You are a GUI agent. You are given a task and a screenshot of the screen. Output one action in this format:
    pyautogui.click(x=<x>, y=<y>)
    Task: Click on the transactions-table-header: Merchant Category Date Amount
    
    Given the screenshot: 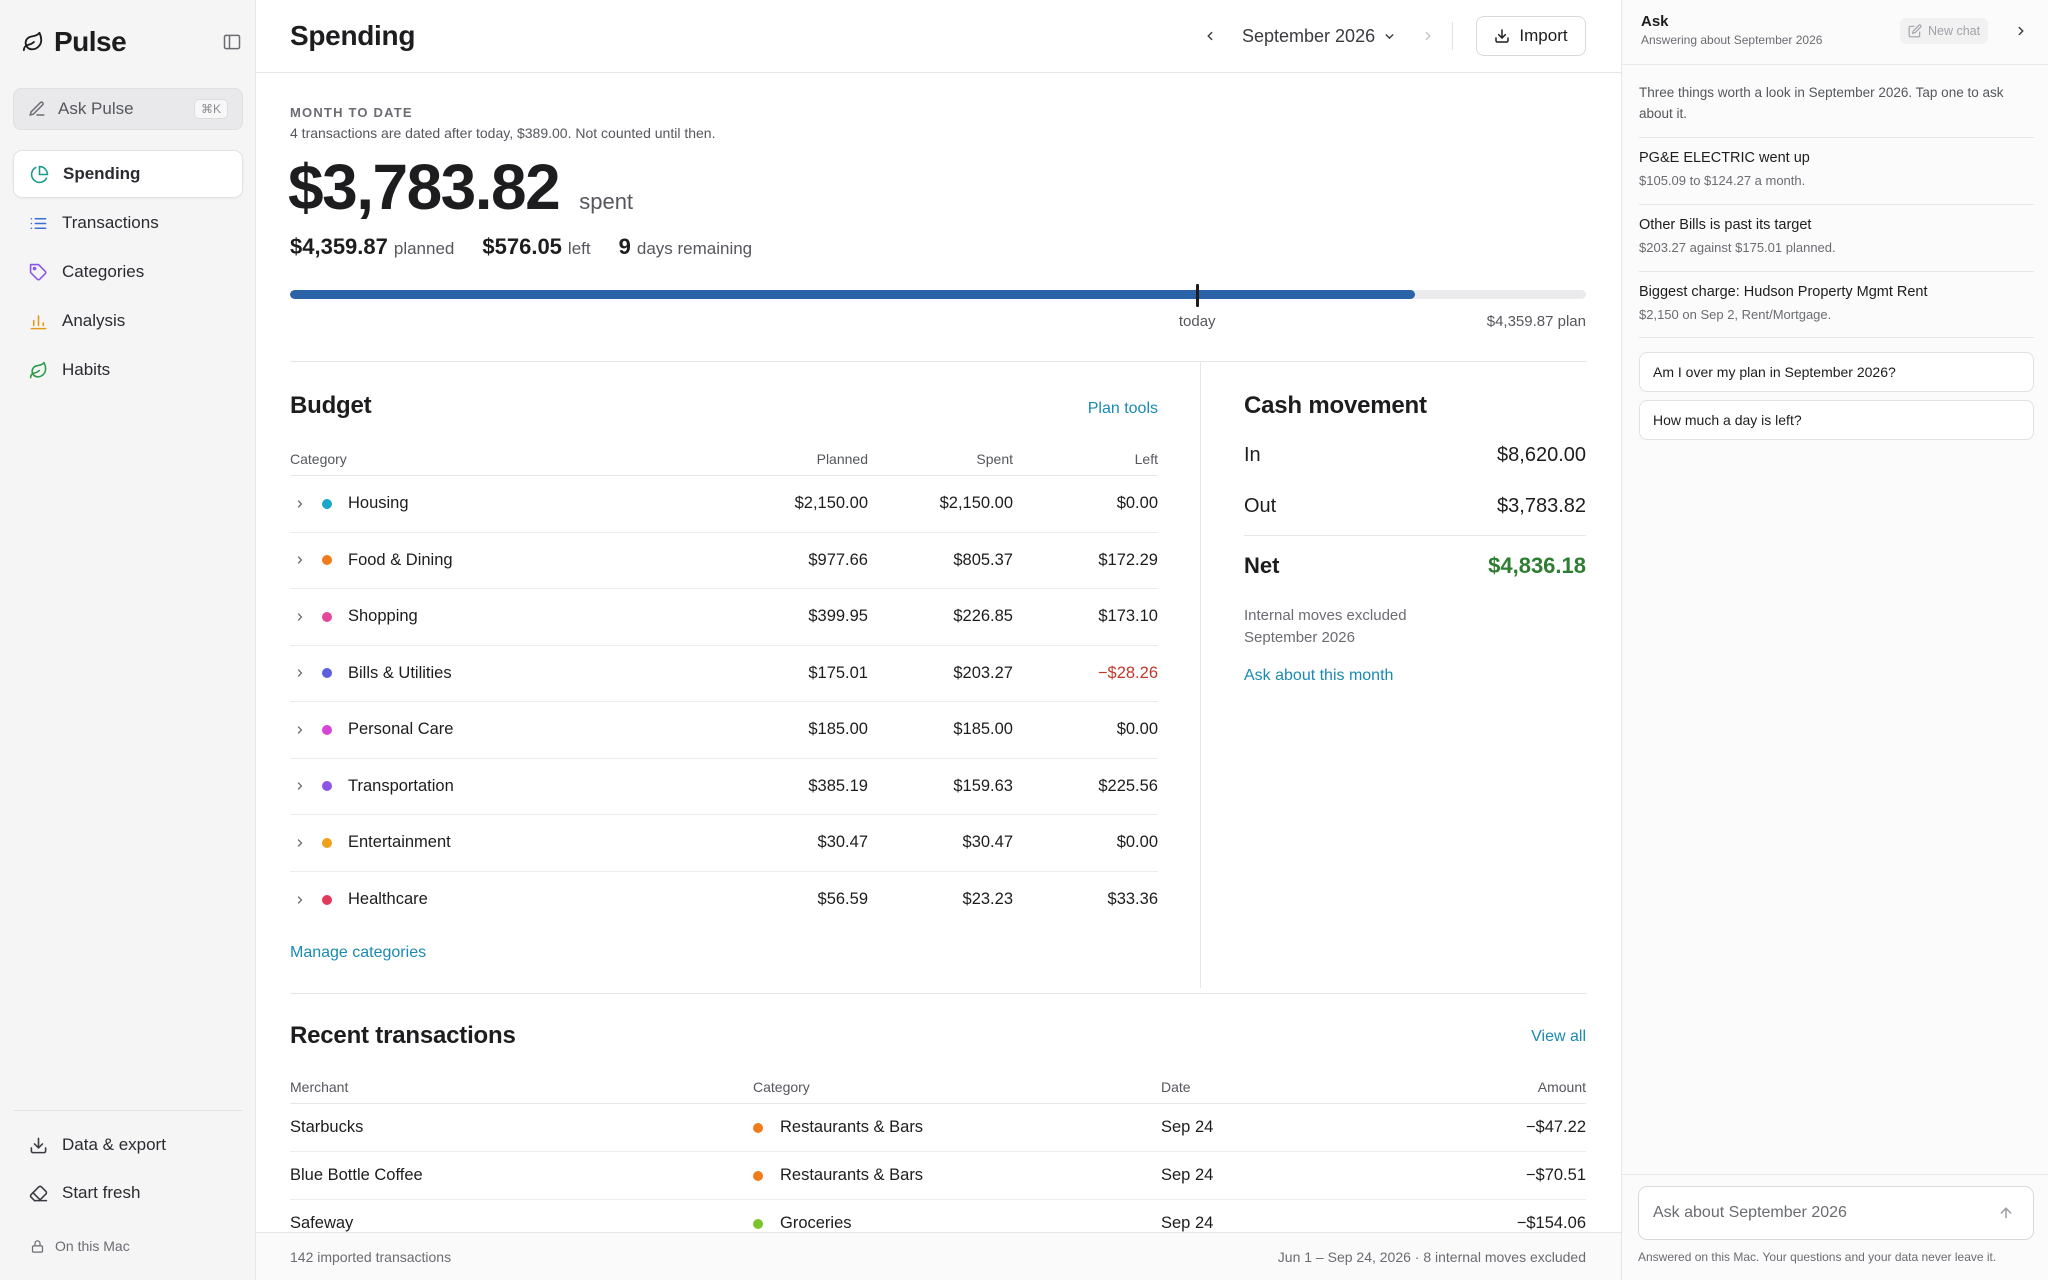 What is the action you would take?
    pyautogui.click(x=938, y=1087)
    